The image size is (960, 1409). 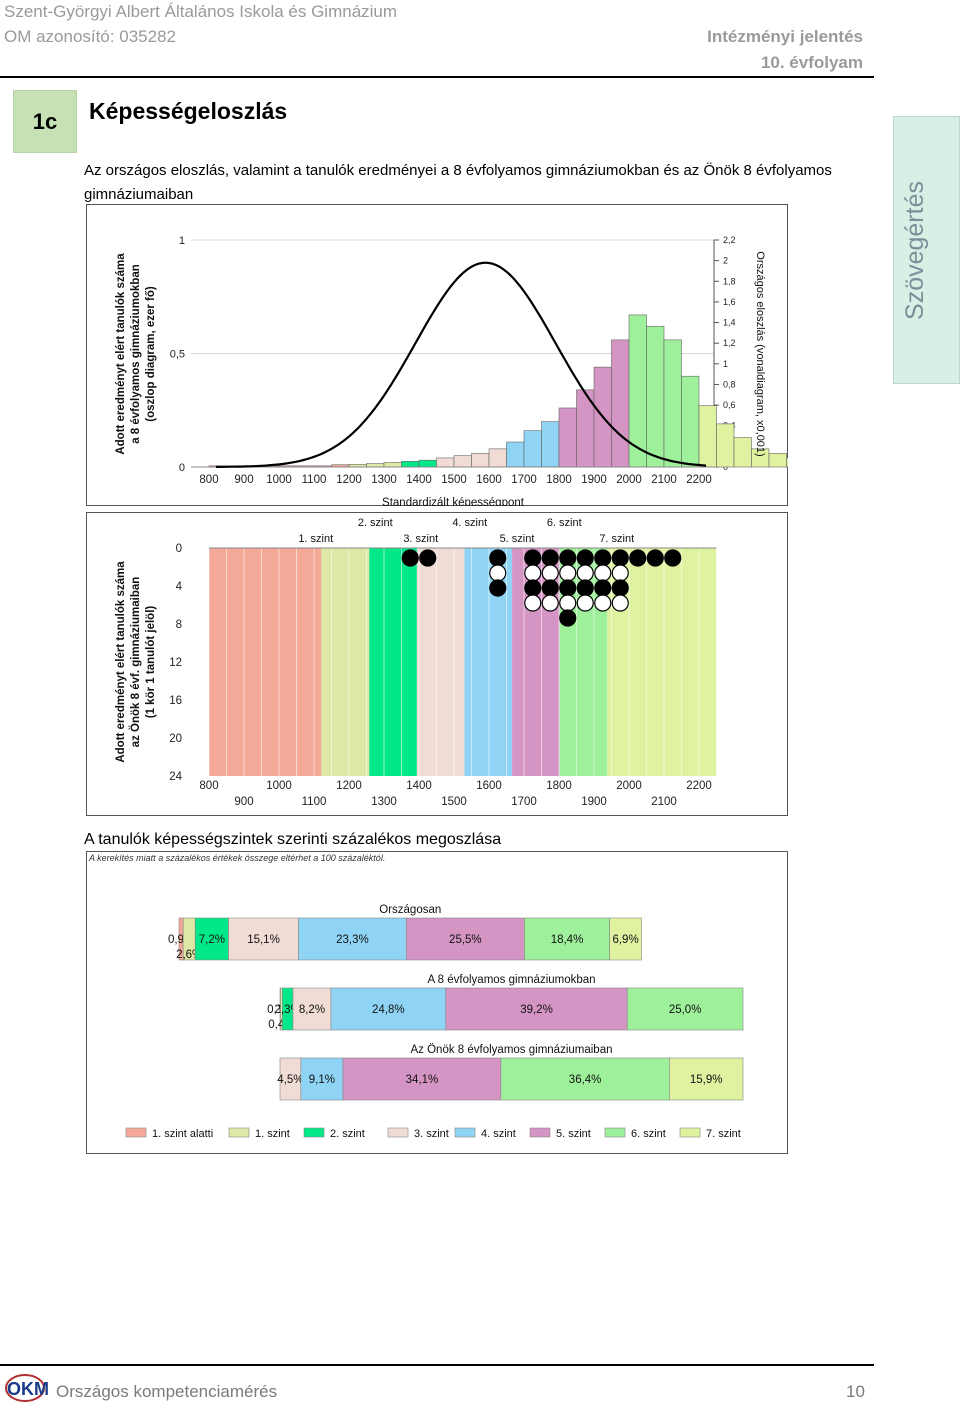 What do you see at coordinates (725, 364) in the screenshot?
I see `chart1-y2tick: 1` at bounding box center [725, 364].